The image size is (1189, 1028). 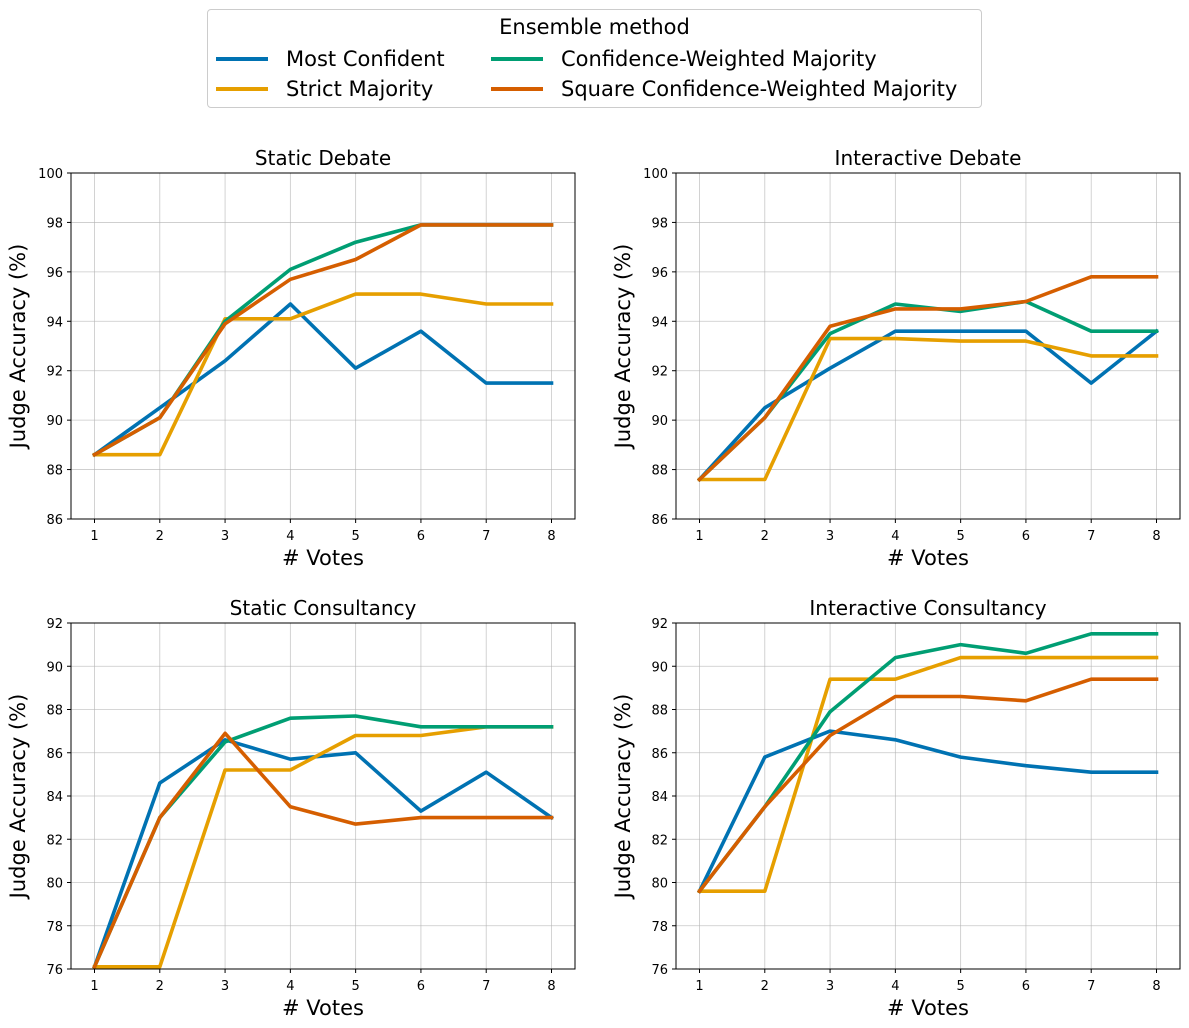 What do you see at coordinates (594, 27) in the screenshot?
I see `legend-title: Ensemble method` at bounding box center [594, 27].